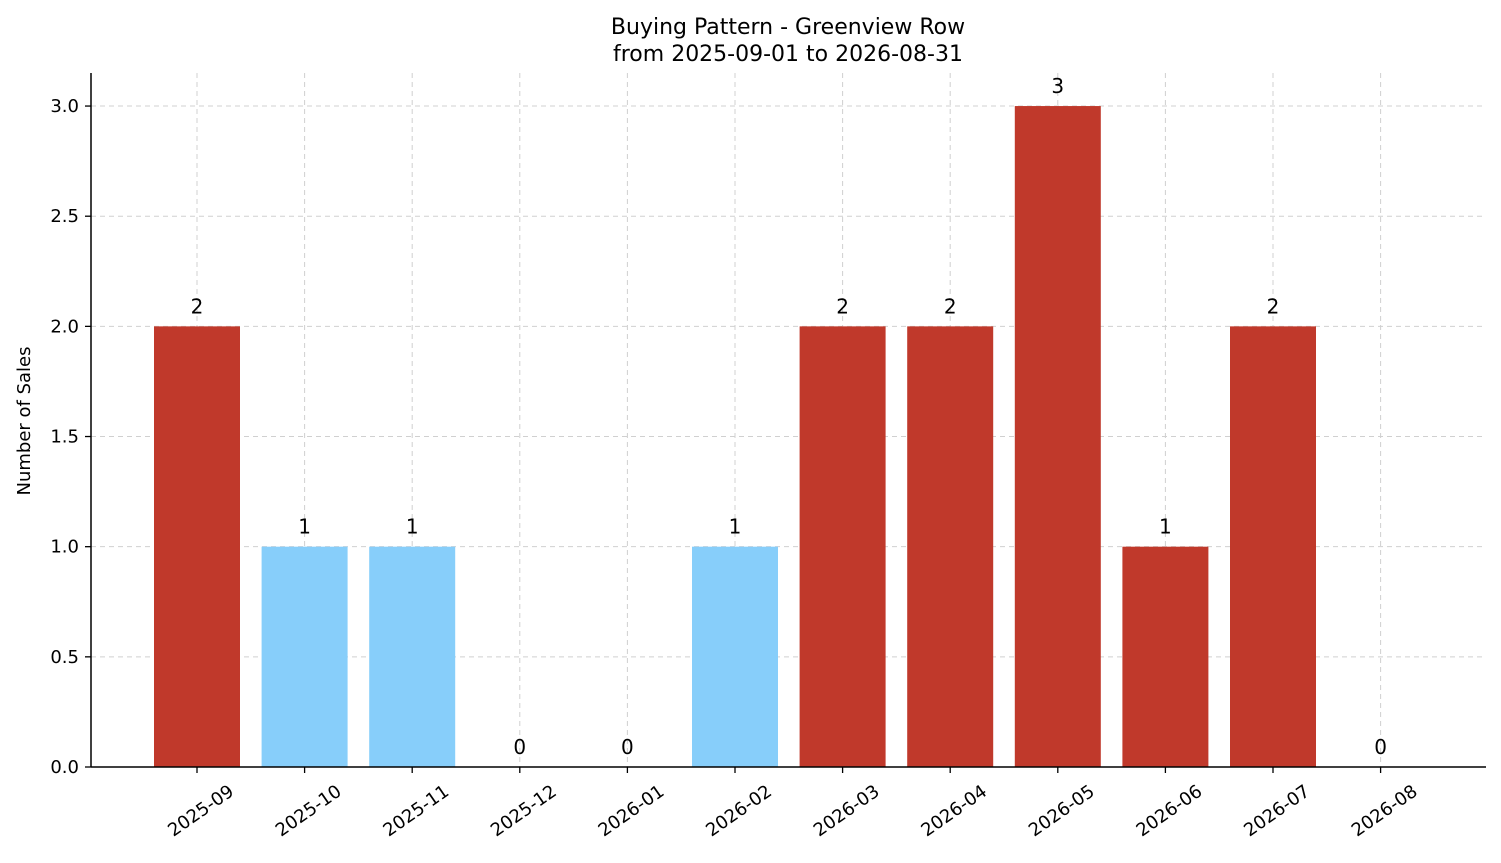 The width and height of the screenshot is (1501, 863). I want to click on y-tick-label: 3.0, so click(64, 106).